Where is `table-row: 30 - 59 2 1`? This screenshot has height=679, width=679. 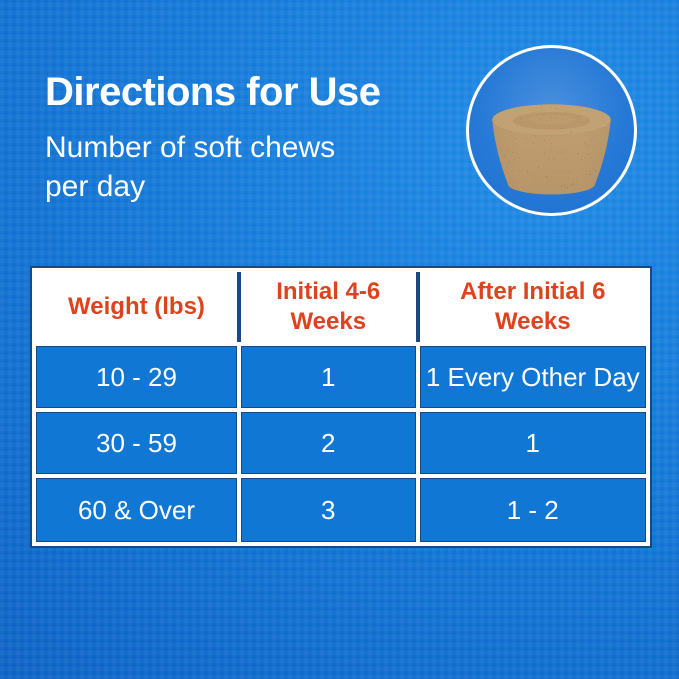 table-row: 30 - 59 2 1 is located at coordinates (341, 443).